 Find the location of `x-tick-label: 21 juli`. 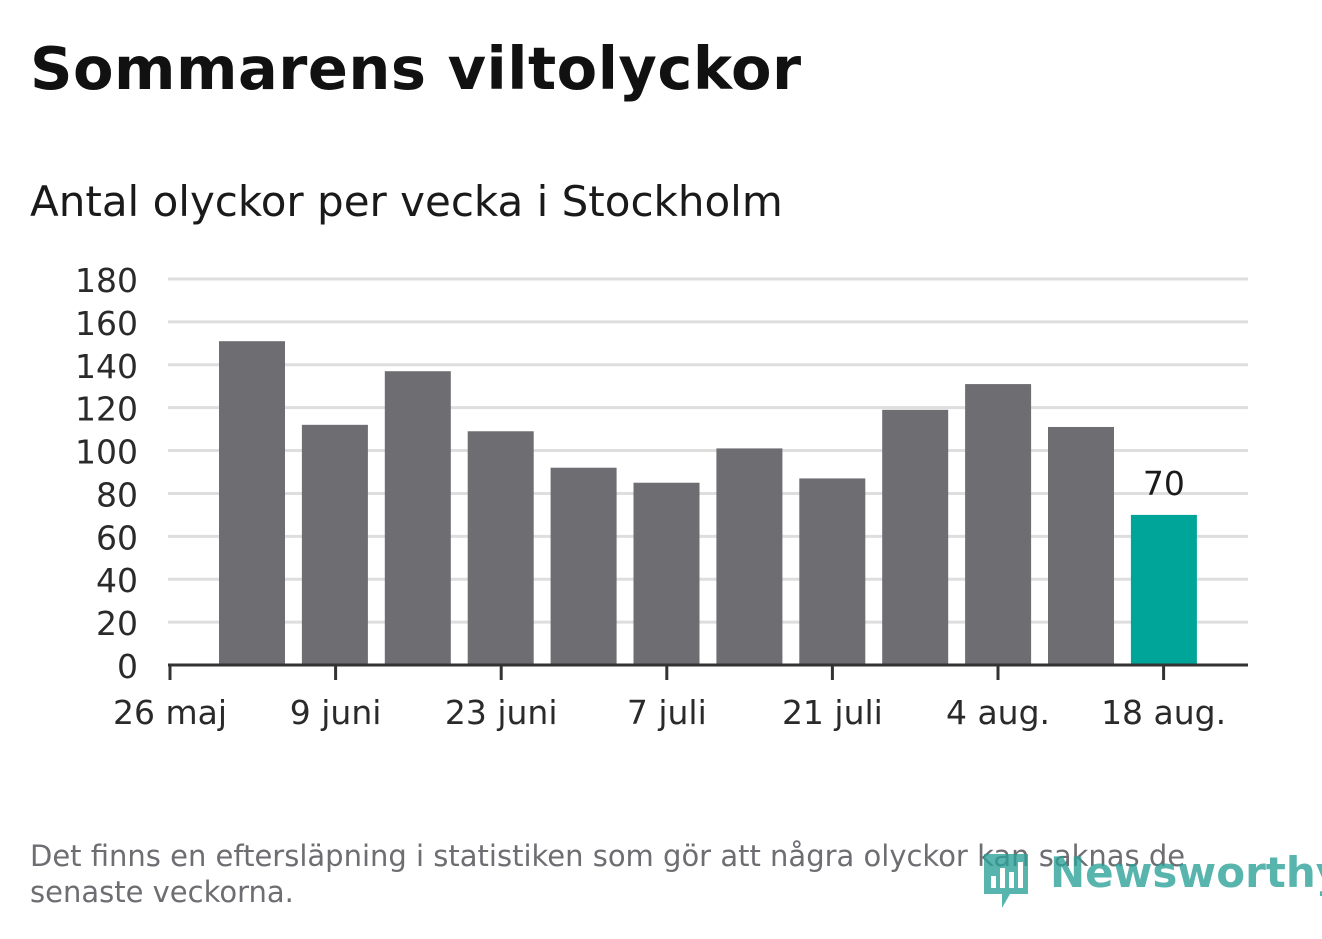

x-tick-label: 21 juli is located at coordinates (832, 712).